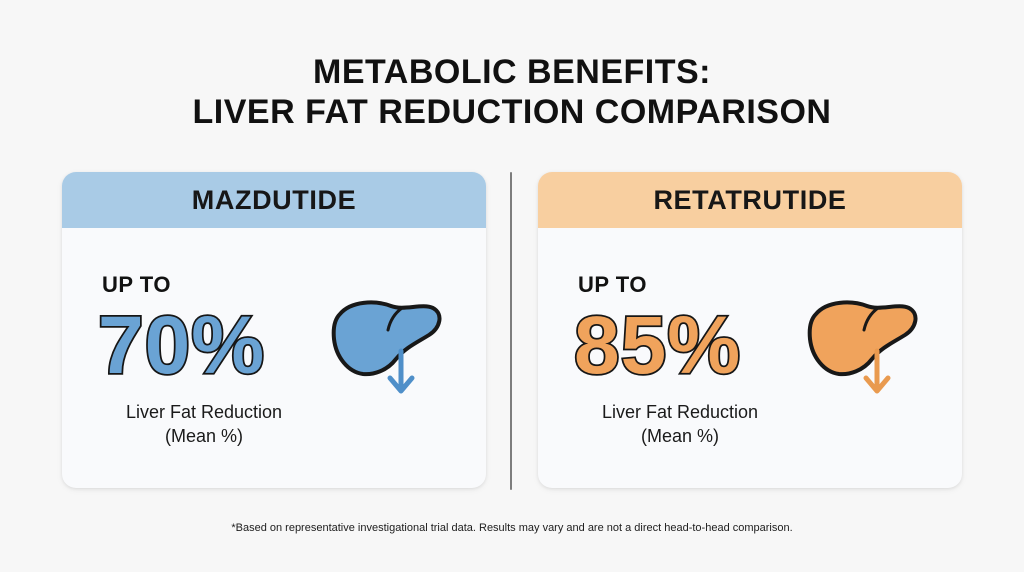 Image resolution: width=1024 pixels, height=572 pixels. Describe the element at coordinates (512, 72) in the screenshot. I see `title-line-1: METABOLIC BENEFITS:` at that location.